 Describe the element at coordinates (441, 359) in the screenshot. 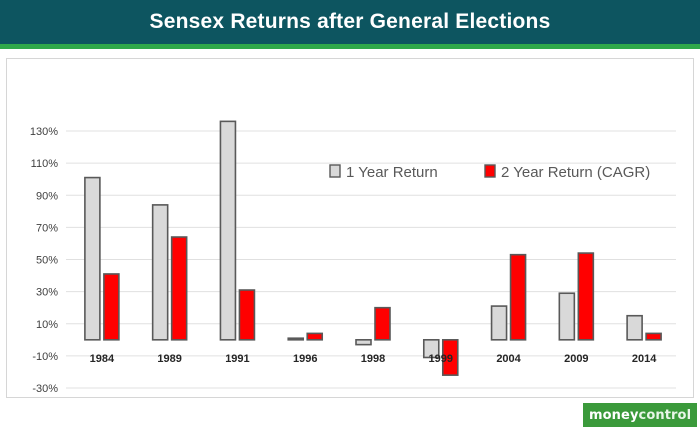

I see `x-tick-label: 1999` at that location.